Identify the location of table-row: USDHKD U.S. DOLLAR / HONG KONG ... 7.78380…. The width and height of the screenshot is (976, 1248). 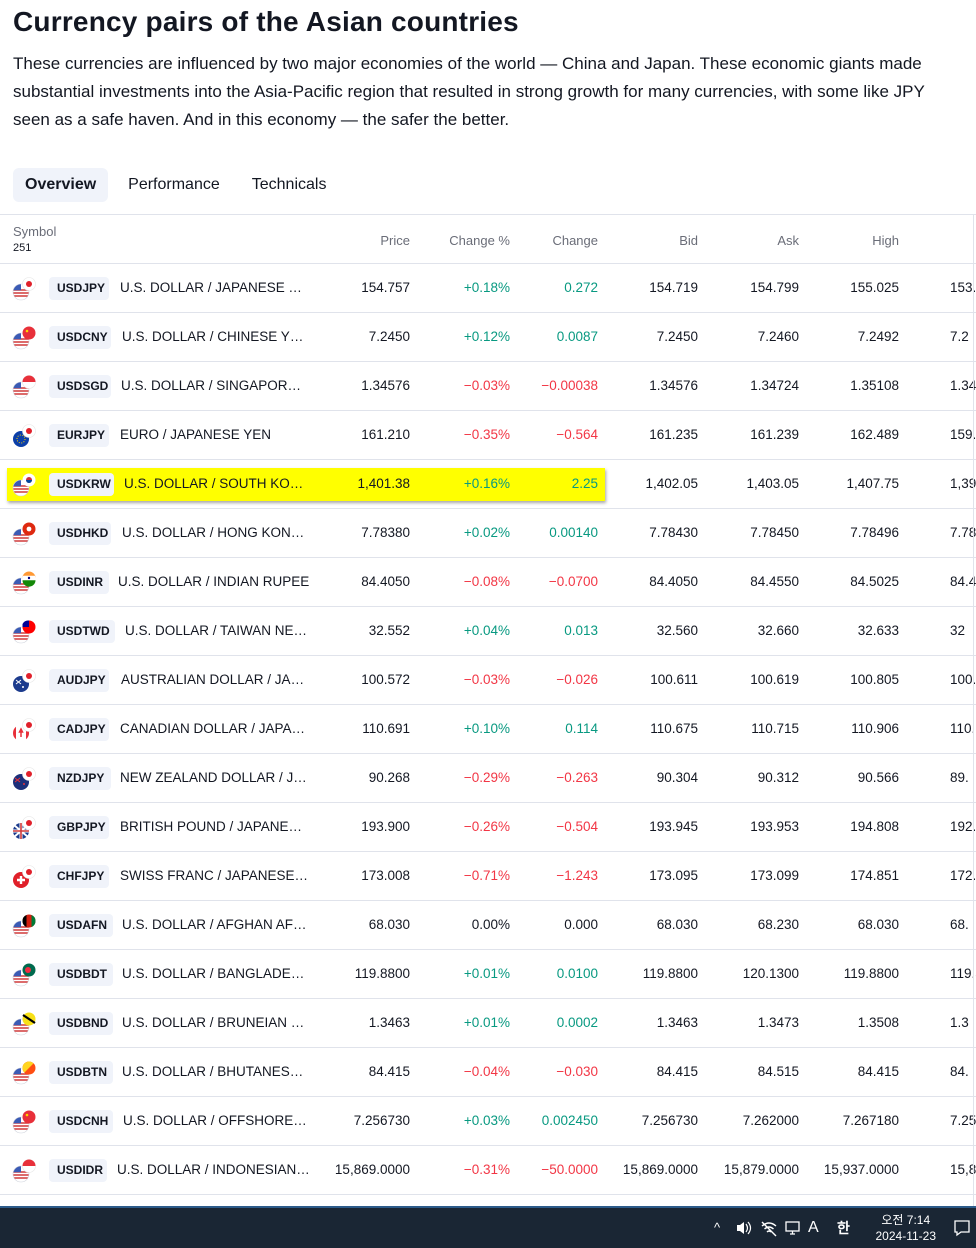
(488, 533).